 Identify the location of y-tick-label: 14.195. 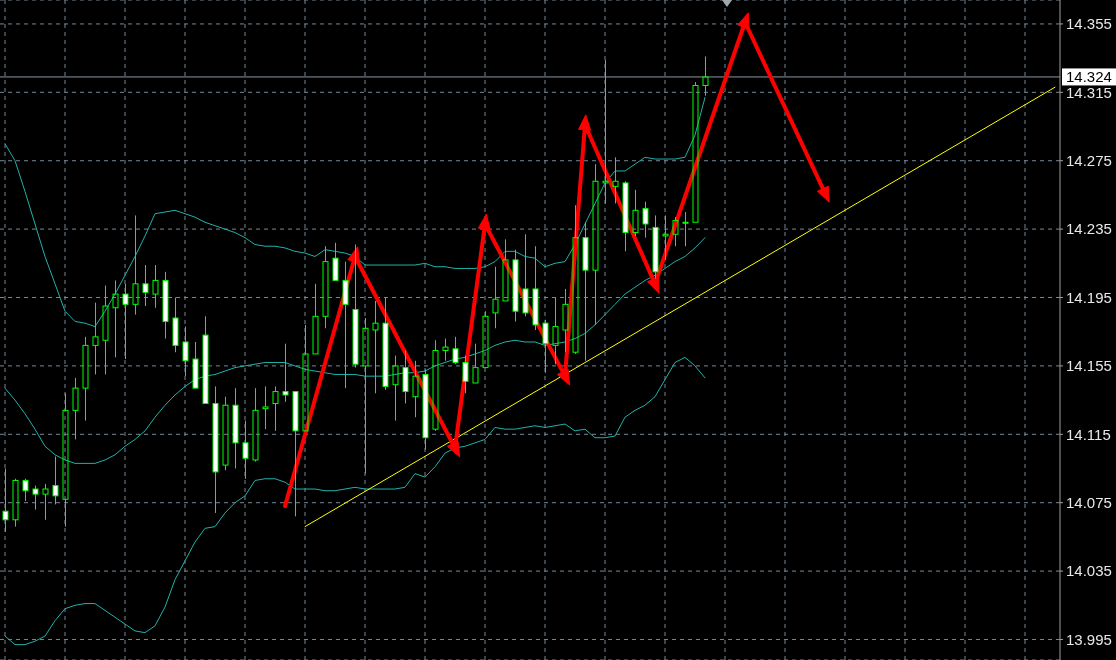
(1089, 297).